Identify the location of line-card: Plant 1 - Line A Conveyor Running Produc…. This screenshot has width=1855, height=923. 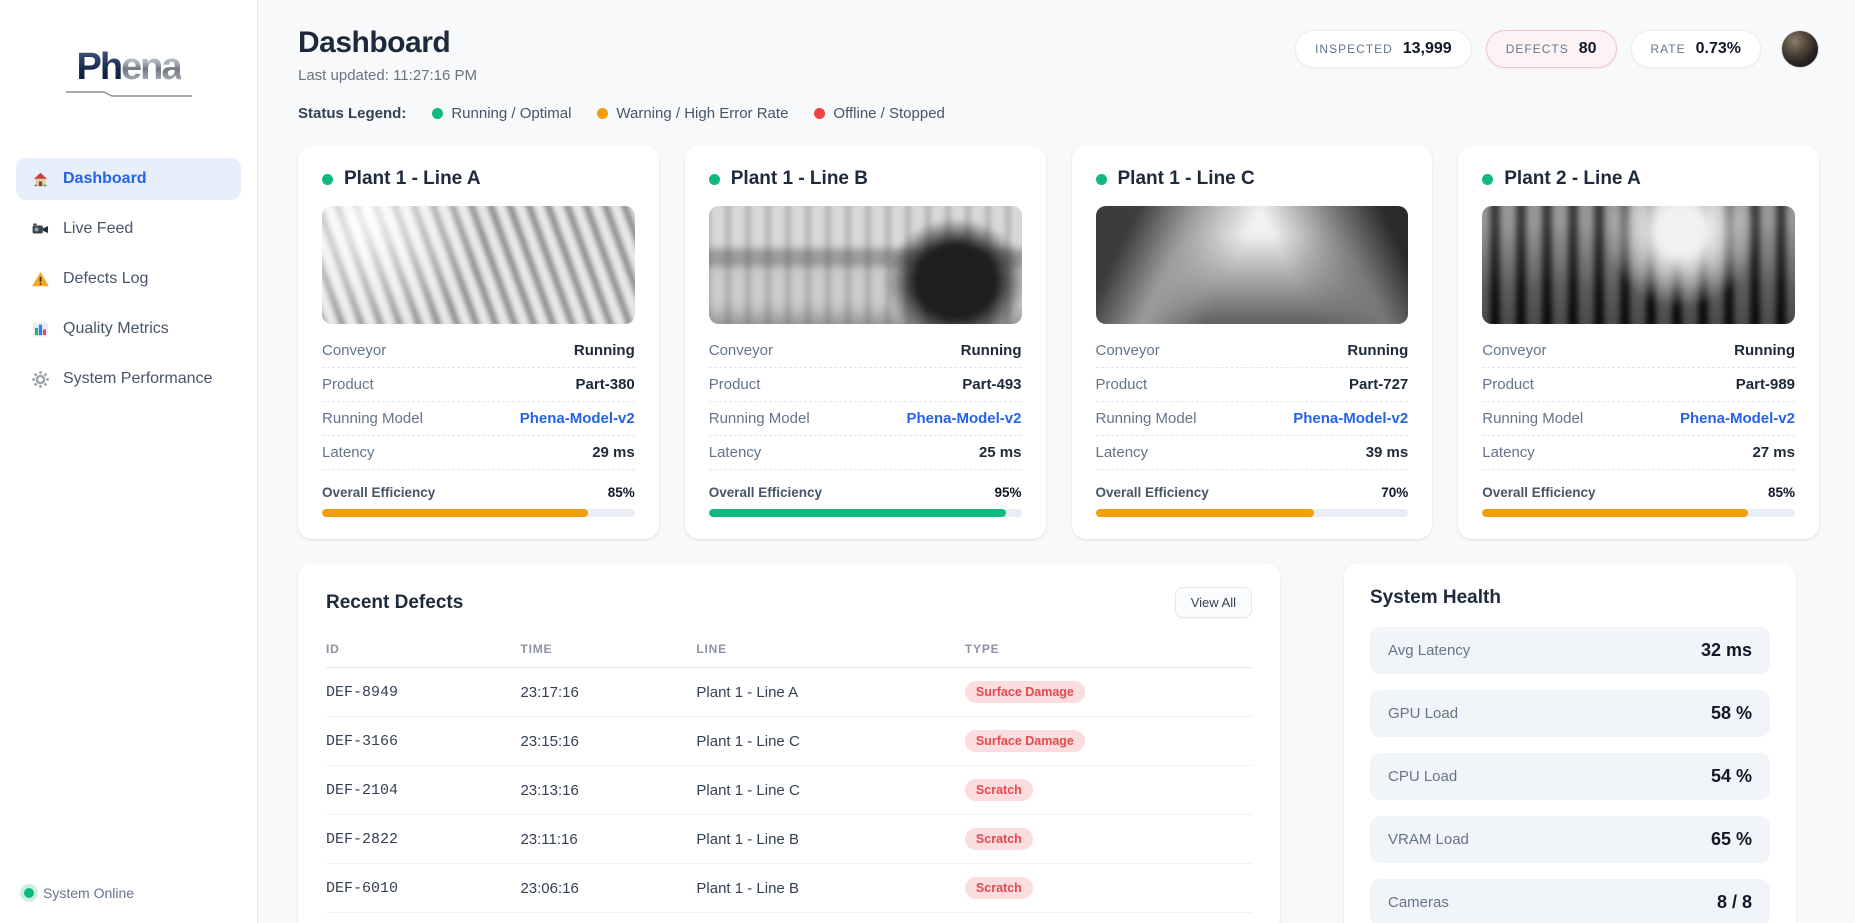
(478, 342).